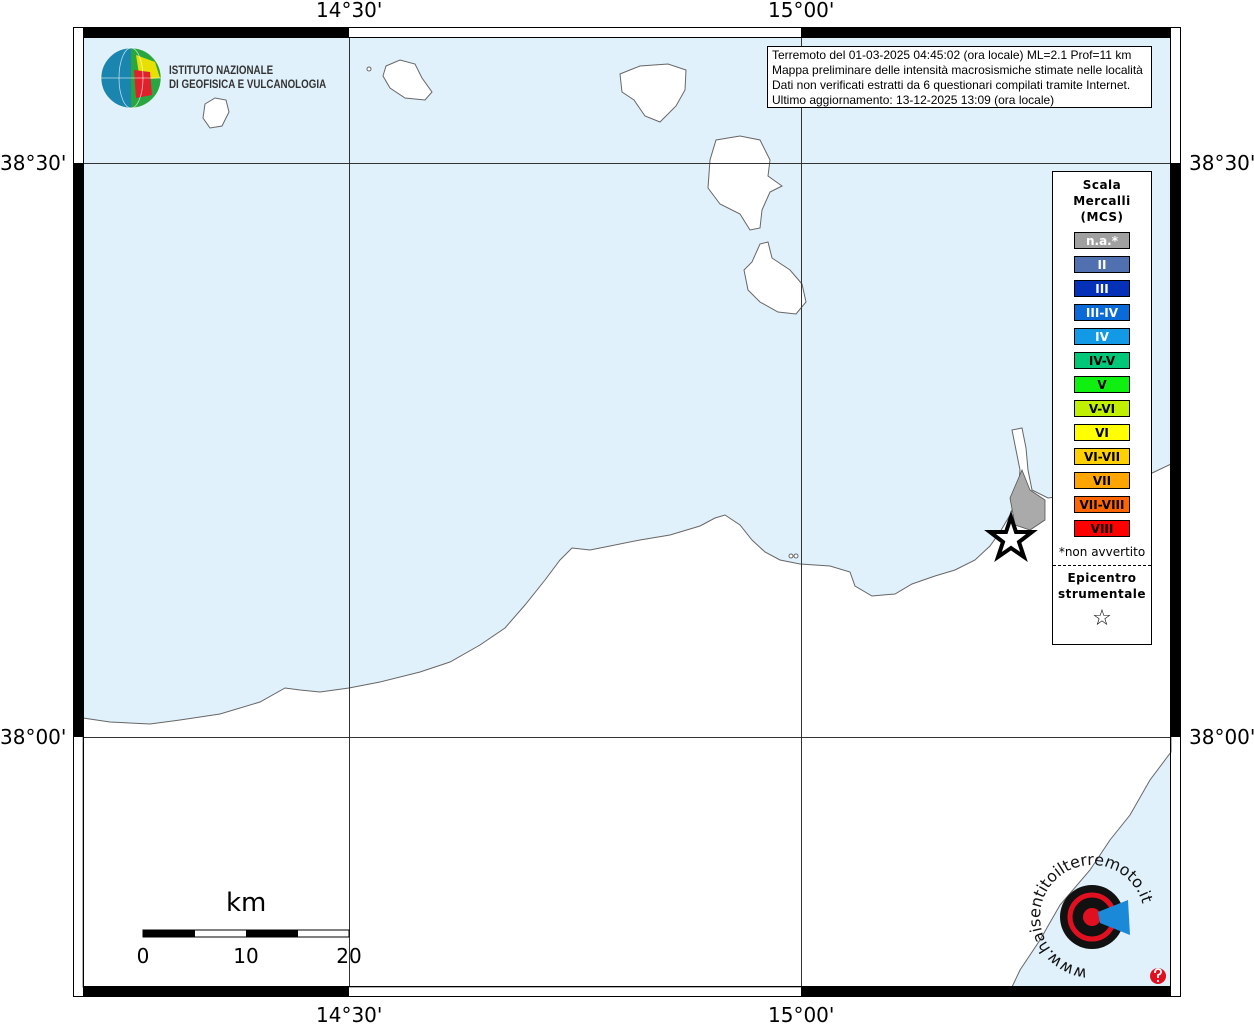 This screenshot has height=1027, width=1254. I want to click on scale-unit: km, so click(246, 903).